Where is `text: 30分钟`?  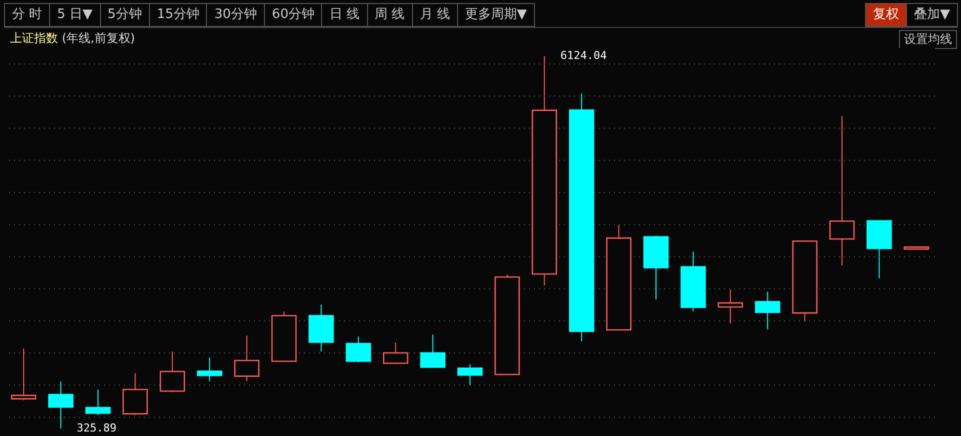
text: 30分钟 is located at coordinates (235, 15).